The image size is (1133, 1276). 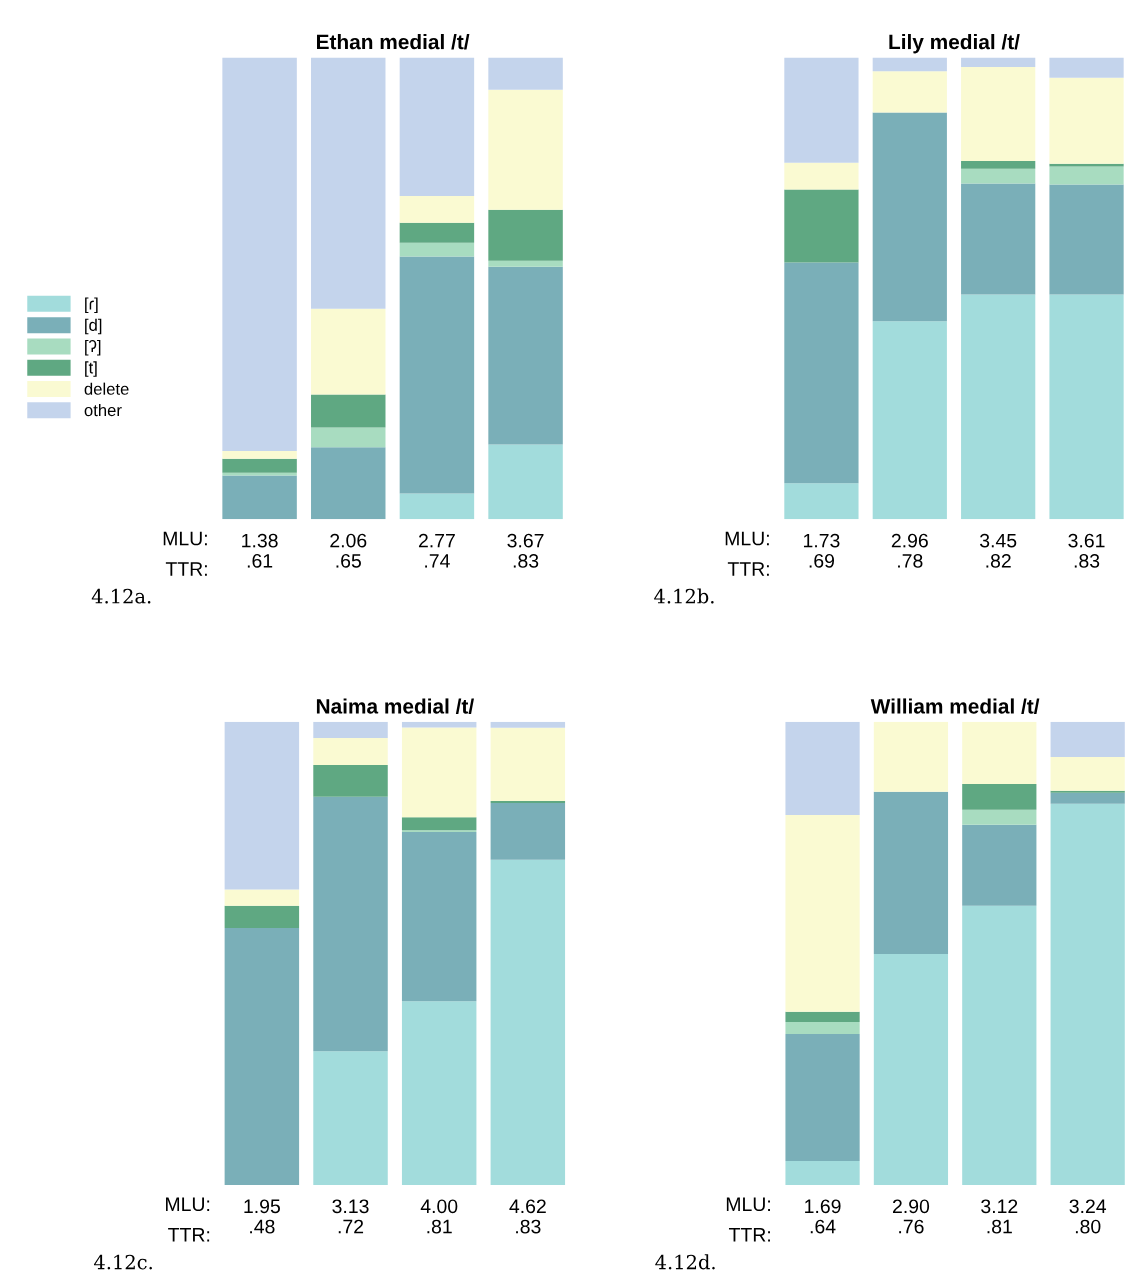 What do you see at coordinates (436, 550) in the screenshot?
I see `x-tick-label: 2.77 .74` at bounding box center [436, 550].